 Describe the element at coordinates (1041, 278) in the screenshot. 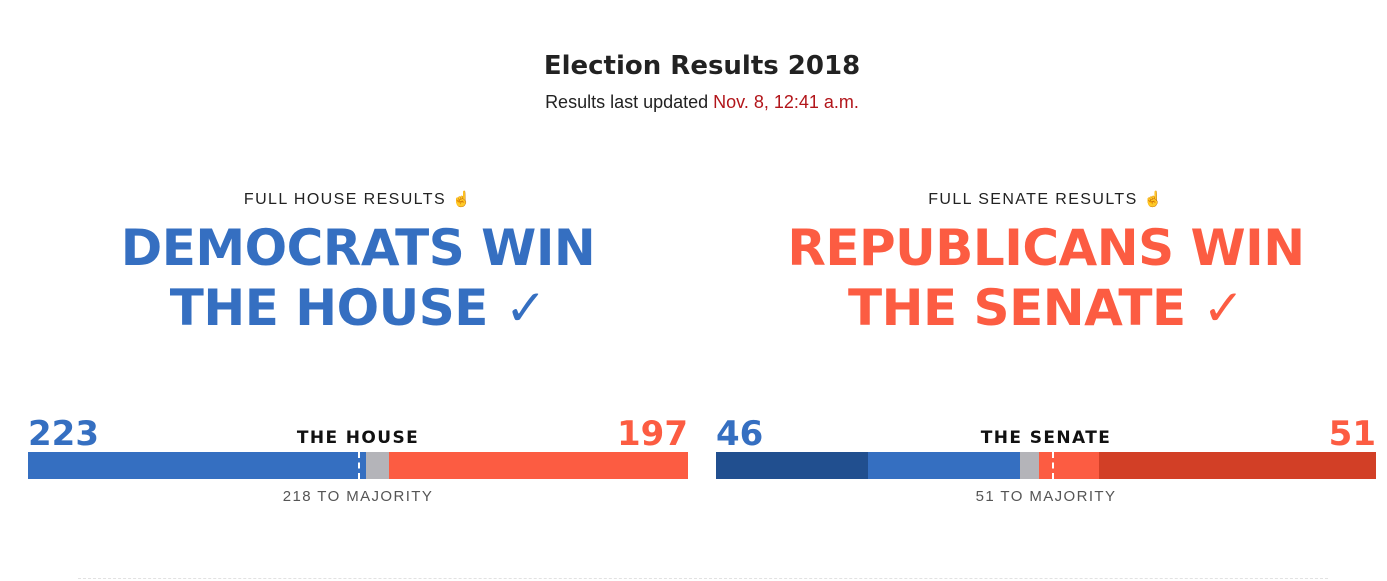

I see `senate-headline: REPUBLICANS WIN THE SENATE ✓` at that location.